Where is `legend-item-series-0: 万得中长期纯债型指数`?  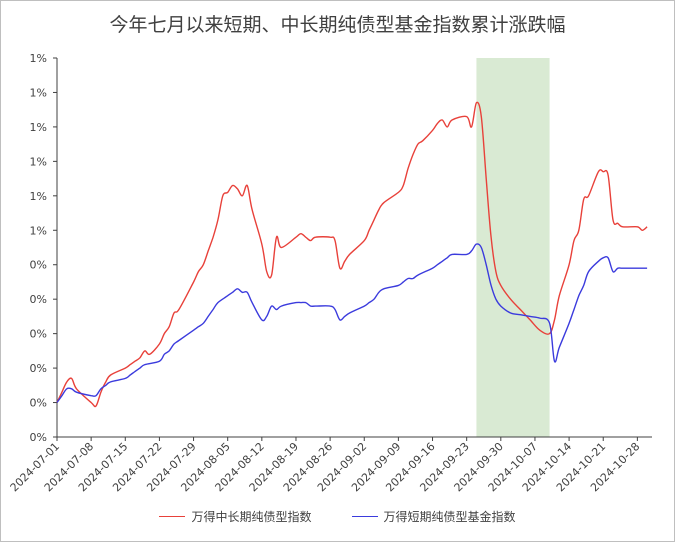 legend-item-series-0: 万得中长期纯债型指数 is located at coordinates (235, 516).